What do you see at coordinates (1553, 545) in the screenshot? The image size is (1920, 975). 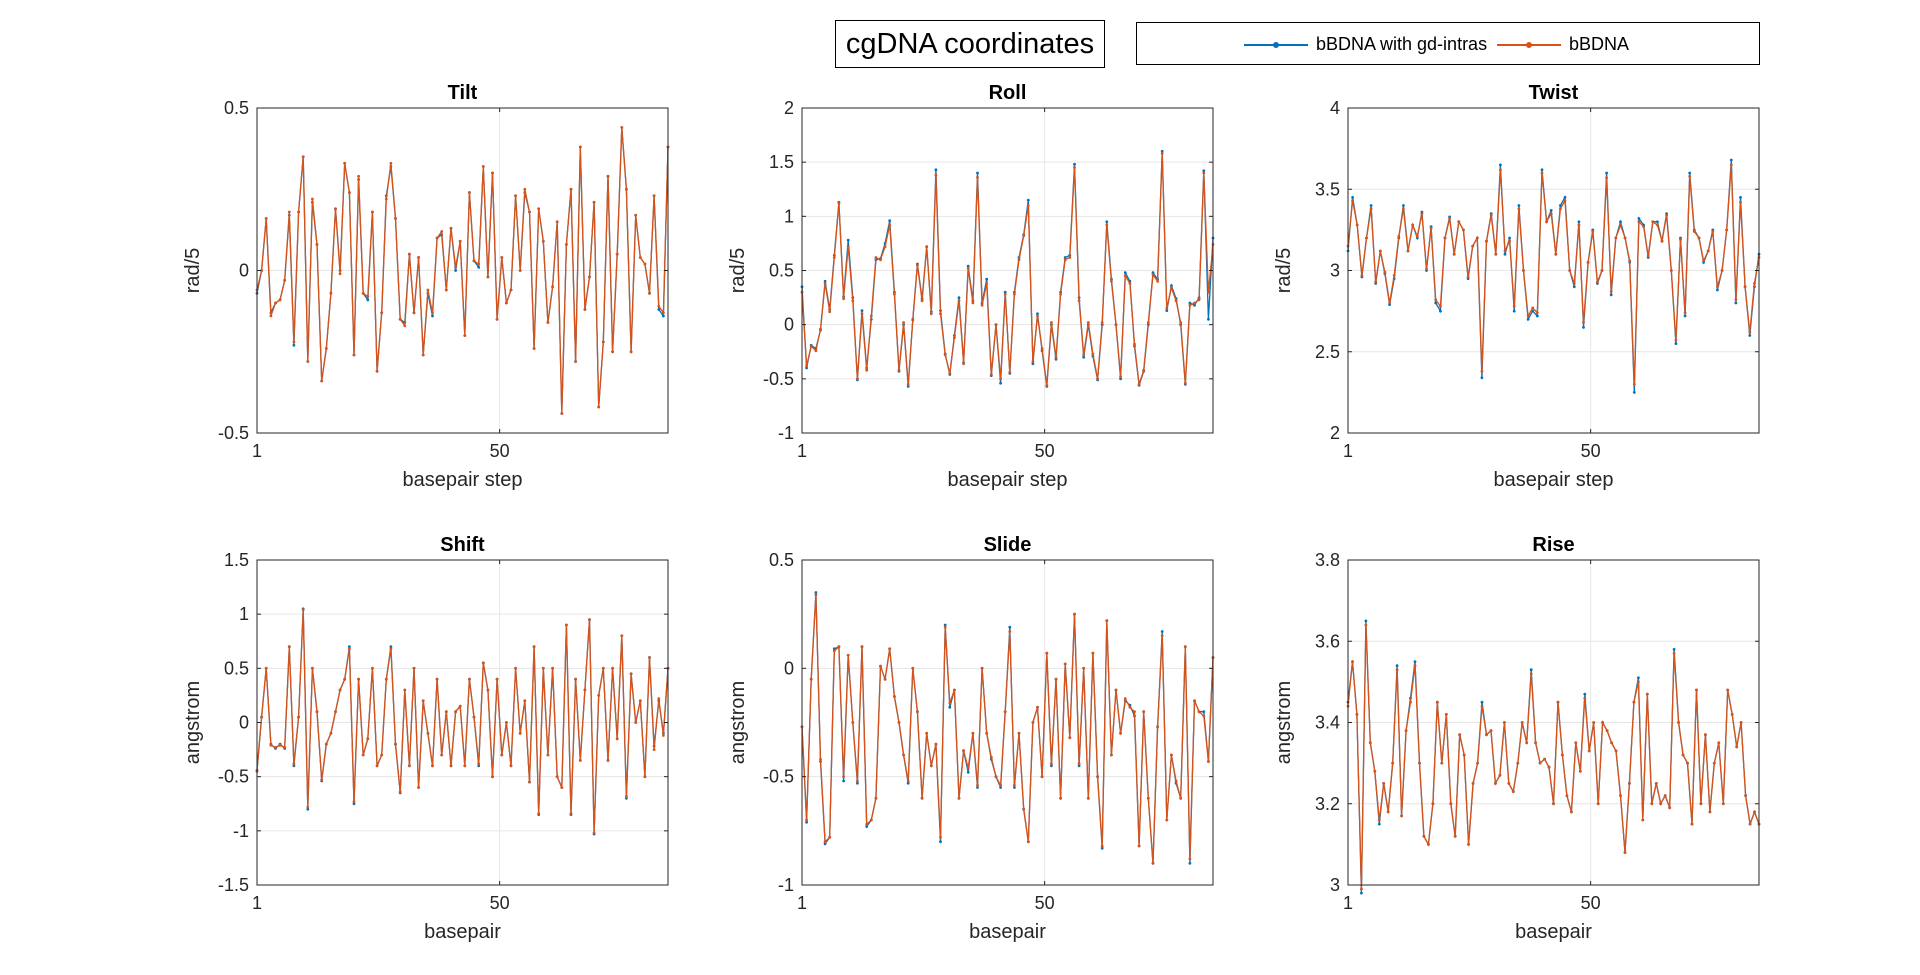 I see `axes-title: Rise` at bounding box center [1553, 545].